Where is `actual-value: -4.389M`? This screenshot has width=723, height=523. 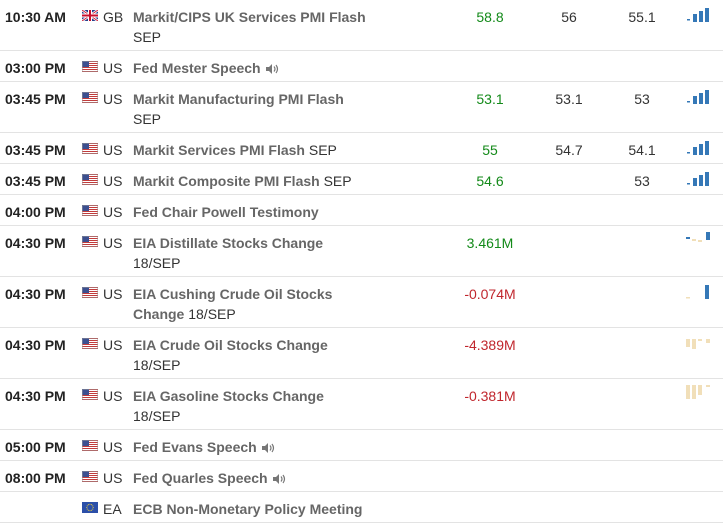 actual-value: -4.389M is located at coordinates (490, 345).